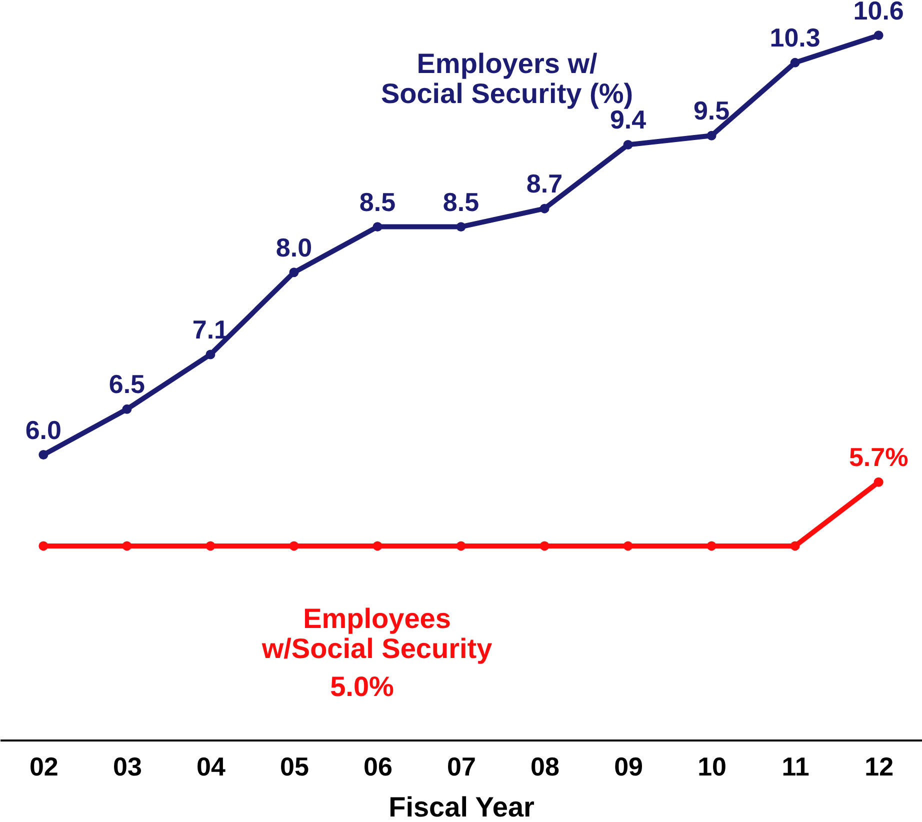 This screenshot has height=822, width=922. Describe the element at coordinates (127, 767) in the screenshot. I see `x-tick-label: 03` at that location.